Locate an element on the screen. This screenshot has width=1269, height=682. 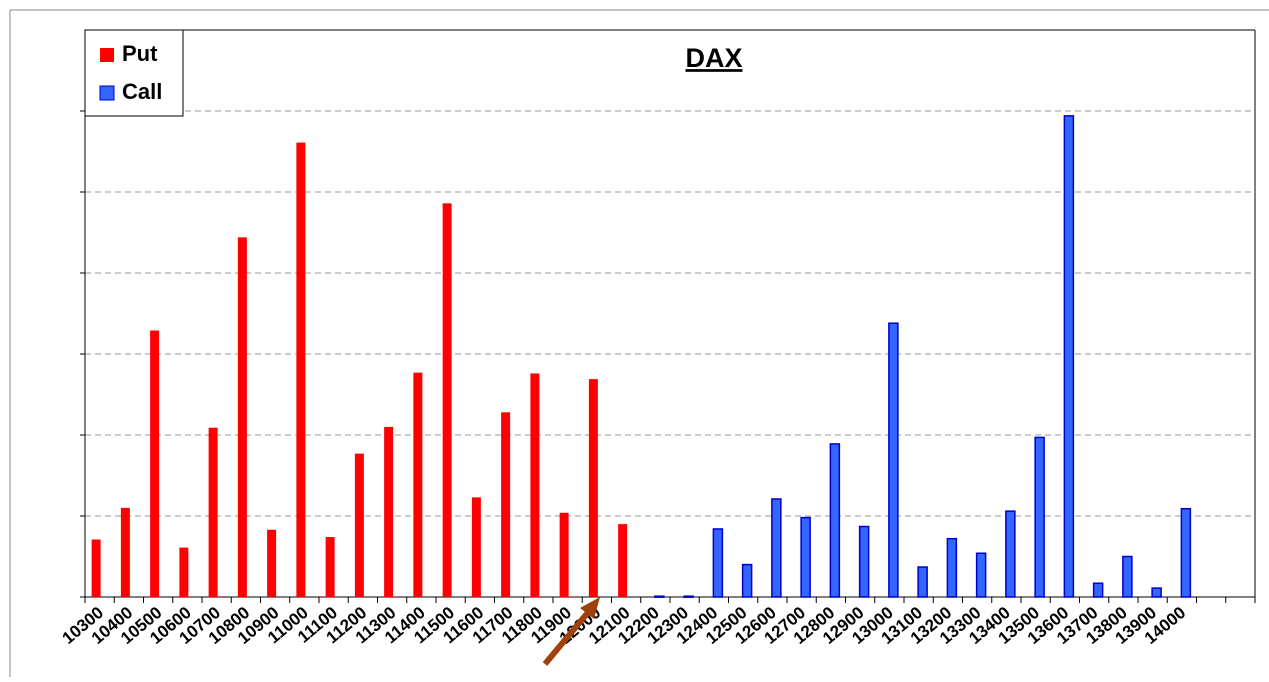
legend: Put Call is located at coordinates (134, 73).